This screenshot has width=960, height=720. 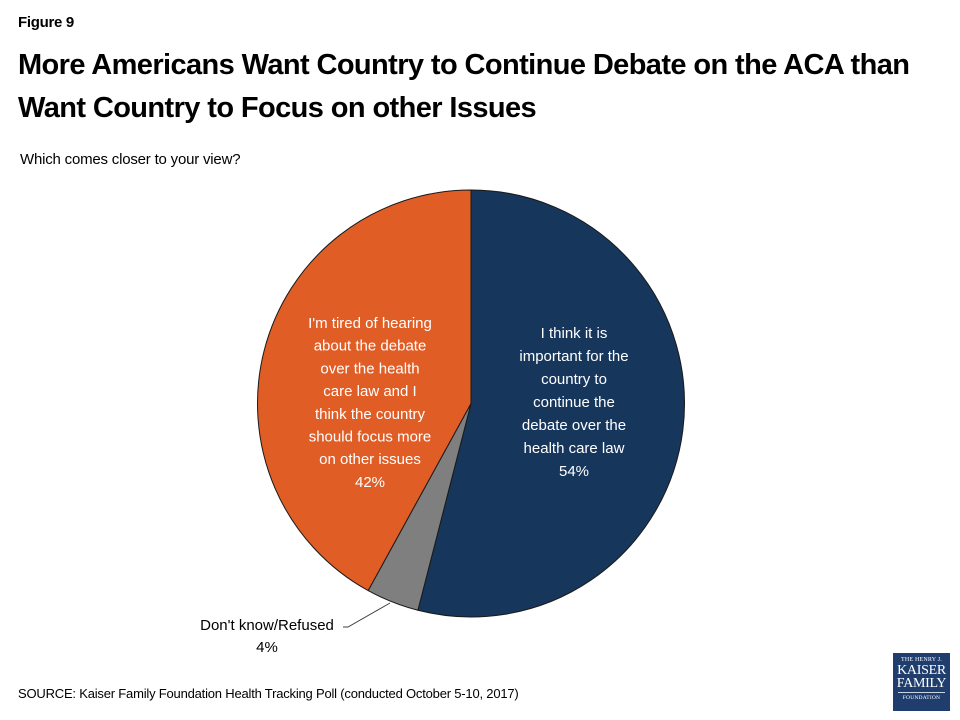 I want to click on slice-label-line: country to, so click(x=574, y=379).